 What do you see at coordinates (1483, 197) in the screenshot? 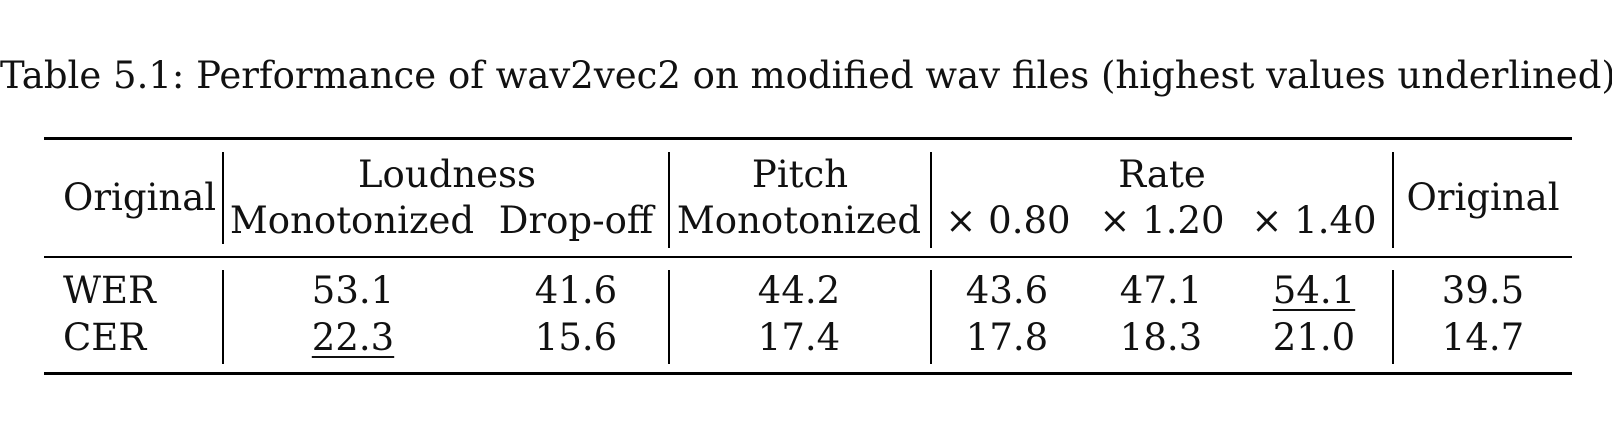
I see `header-original-right: Original` at bounding box center [1483, 197].